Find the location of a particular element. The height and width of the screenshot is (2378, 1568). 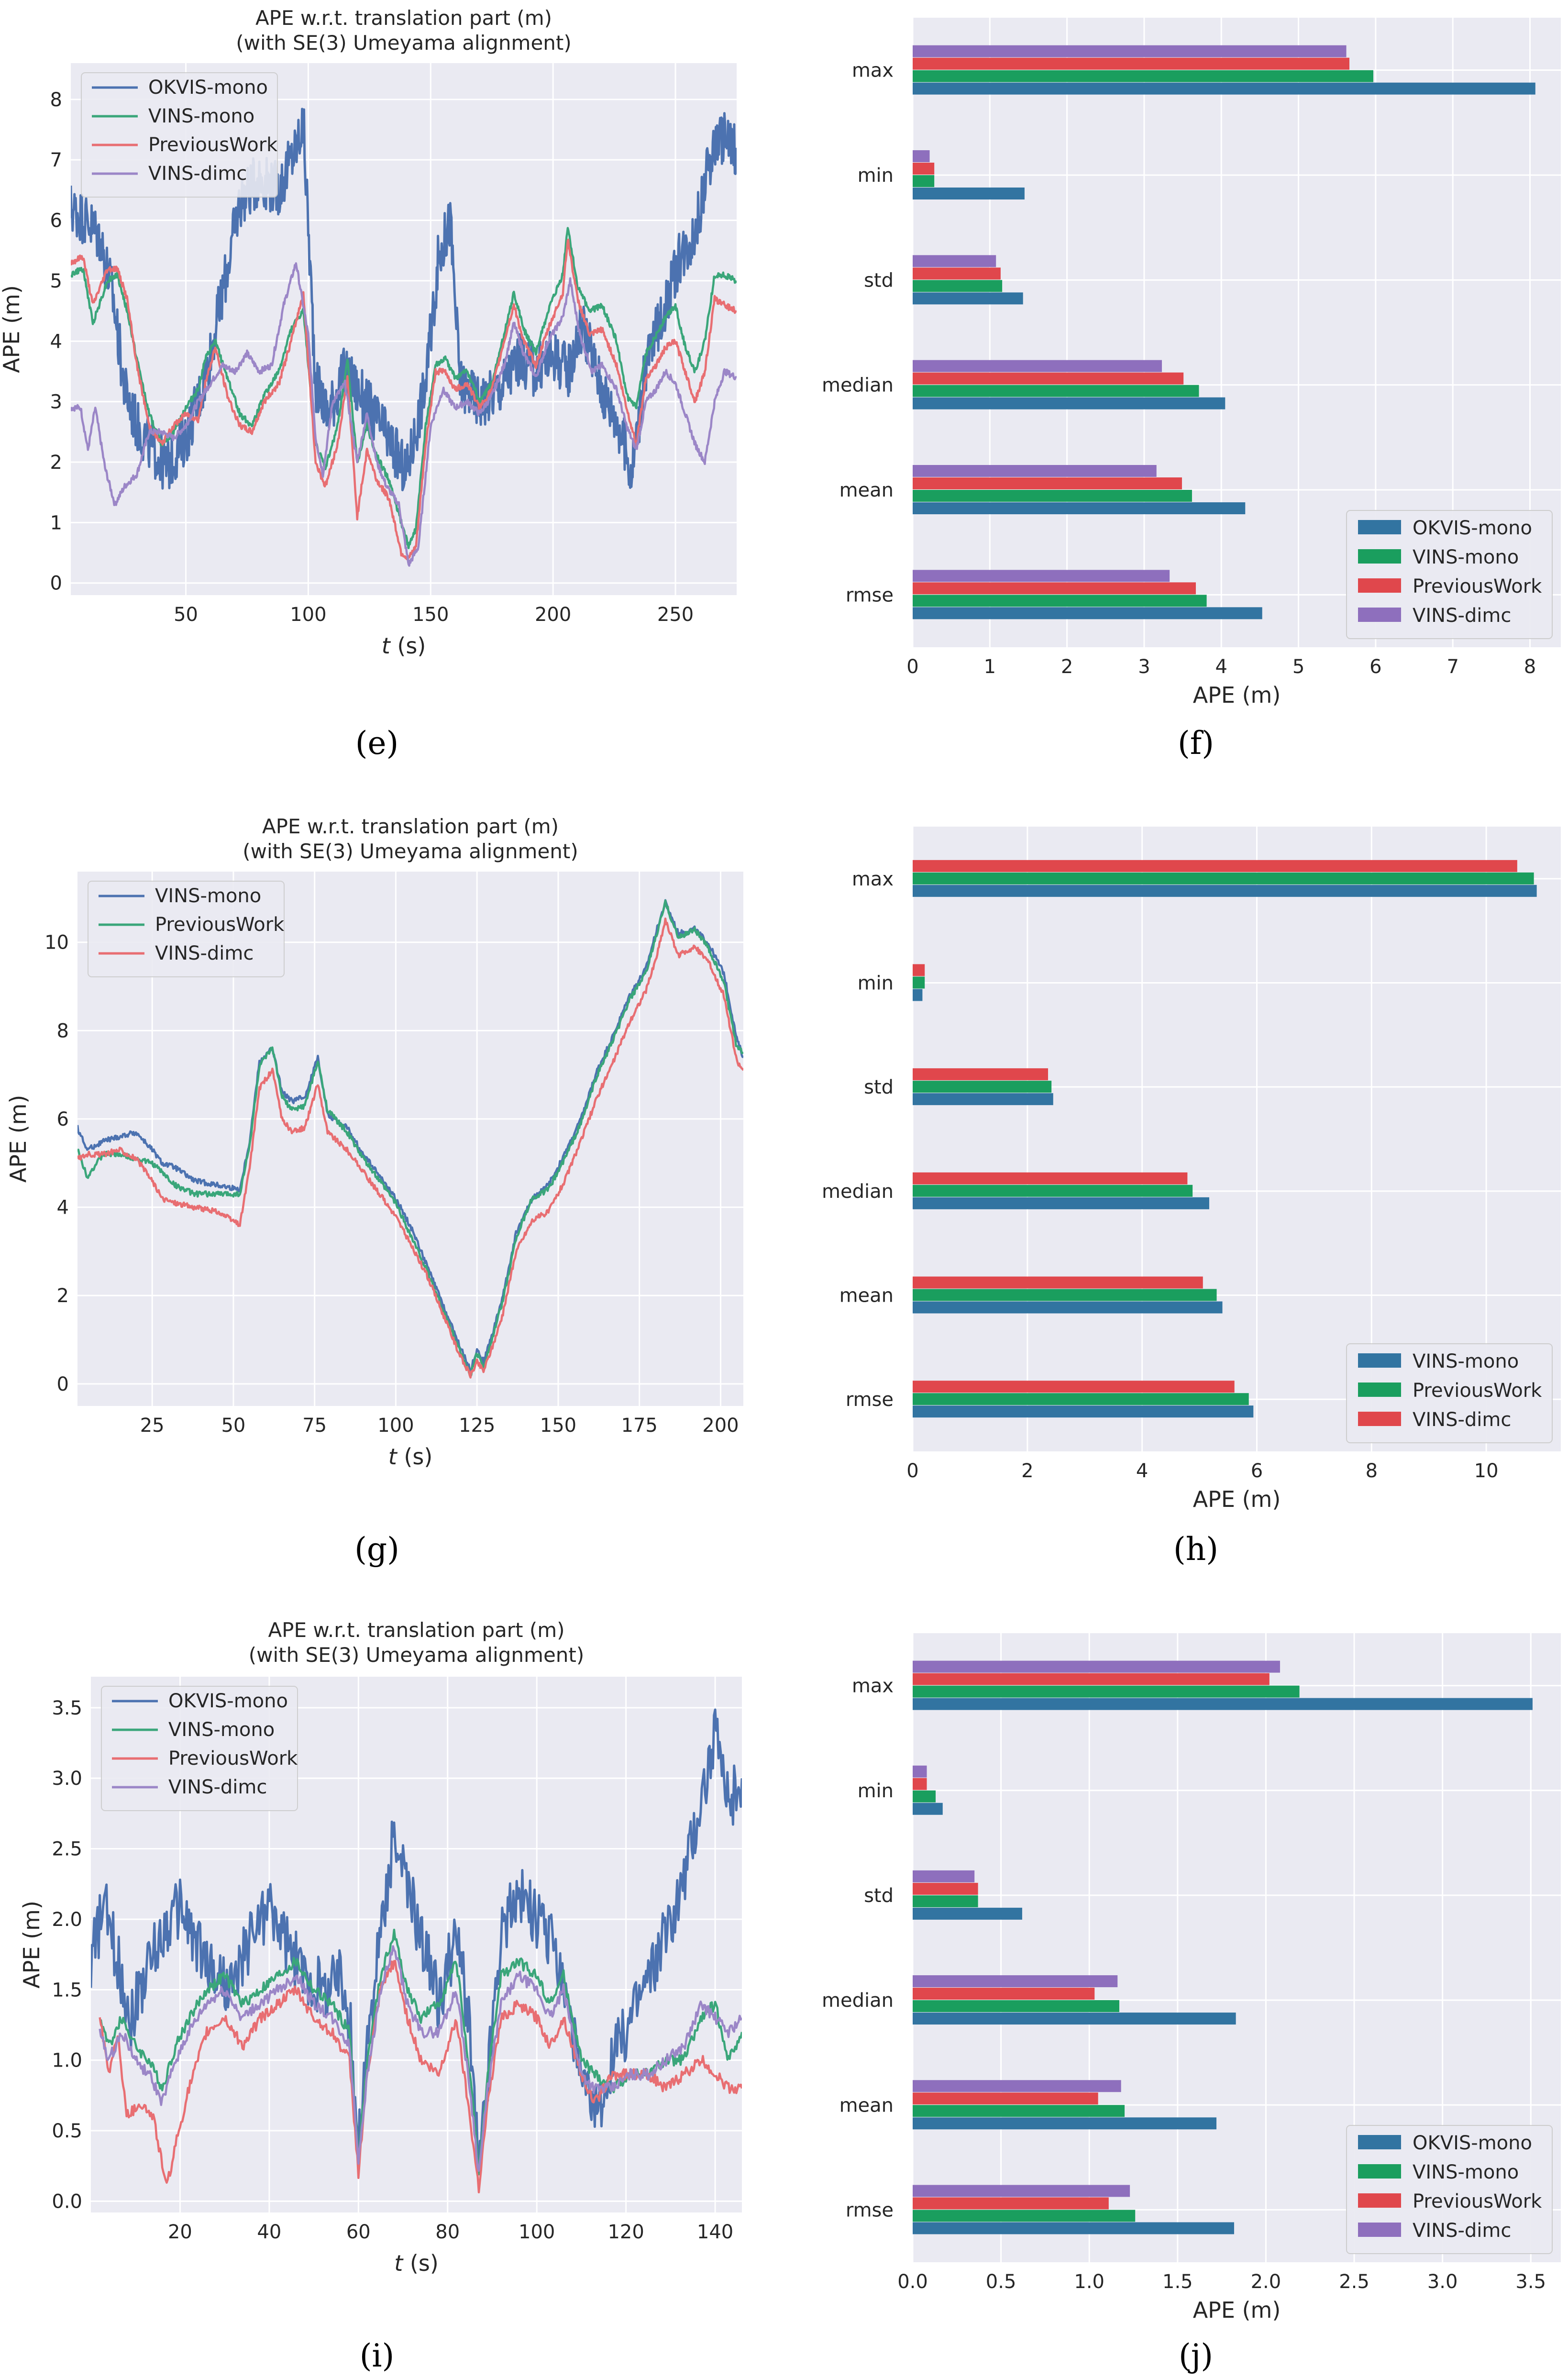

bar-max-VINS-dimc is located at coordinates (1096, 1666).